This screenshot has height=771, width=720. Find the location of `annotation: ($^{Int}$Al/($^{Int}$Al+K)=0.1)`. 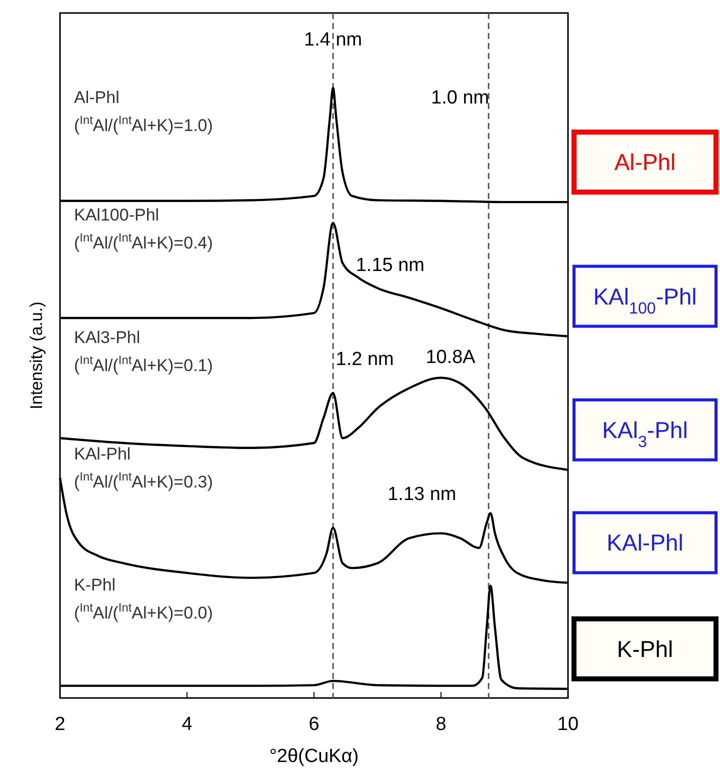

annotation: ($^{Int}$Al/($^{Int}$Al+K)=0.1) is located at coordinates (143, 364).